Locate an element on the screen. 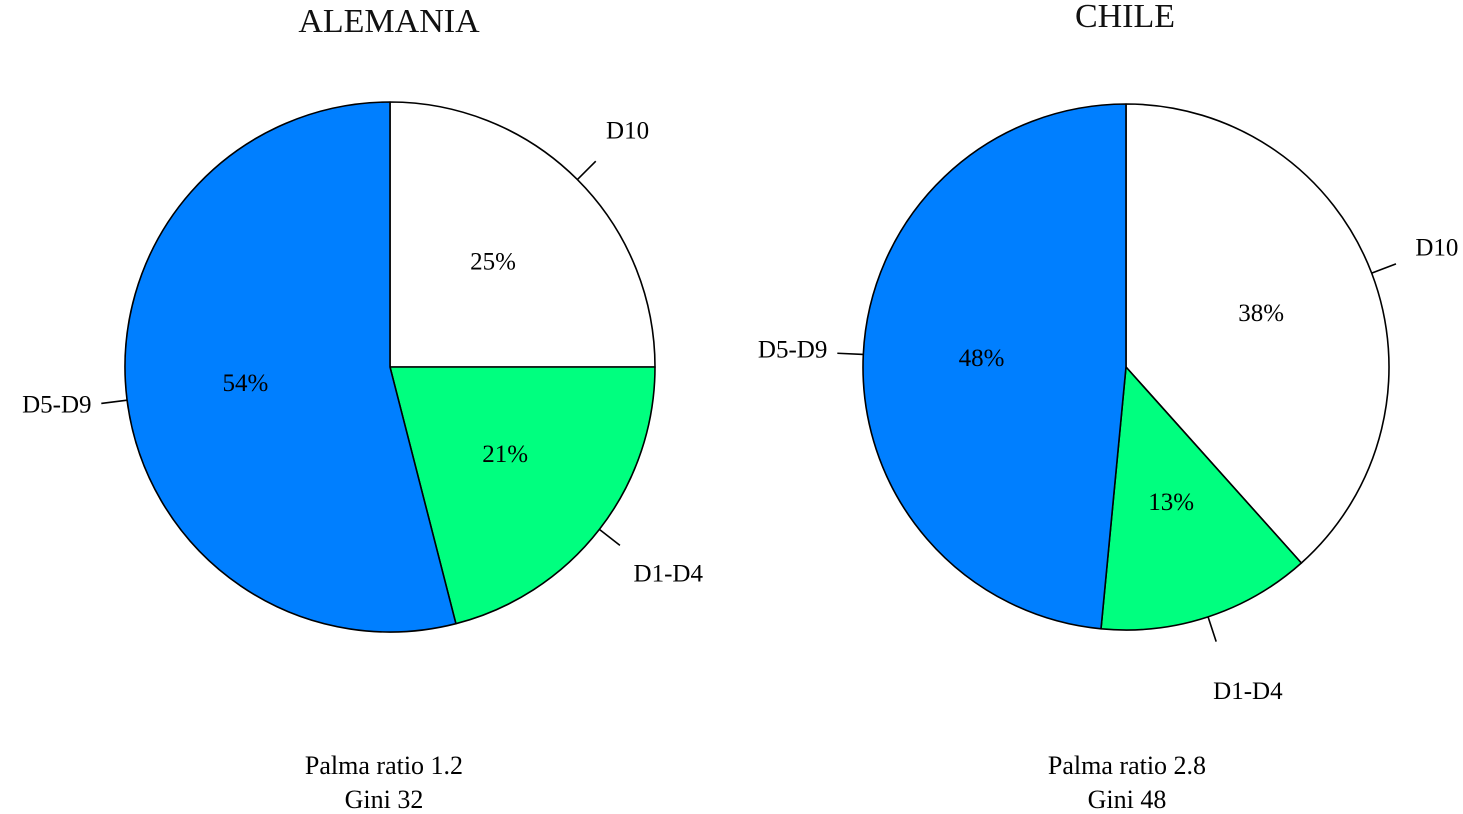 This screenshot has width=1463, height=814. chart-title: ALEMANIA is located at coordinates (389, 21).